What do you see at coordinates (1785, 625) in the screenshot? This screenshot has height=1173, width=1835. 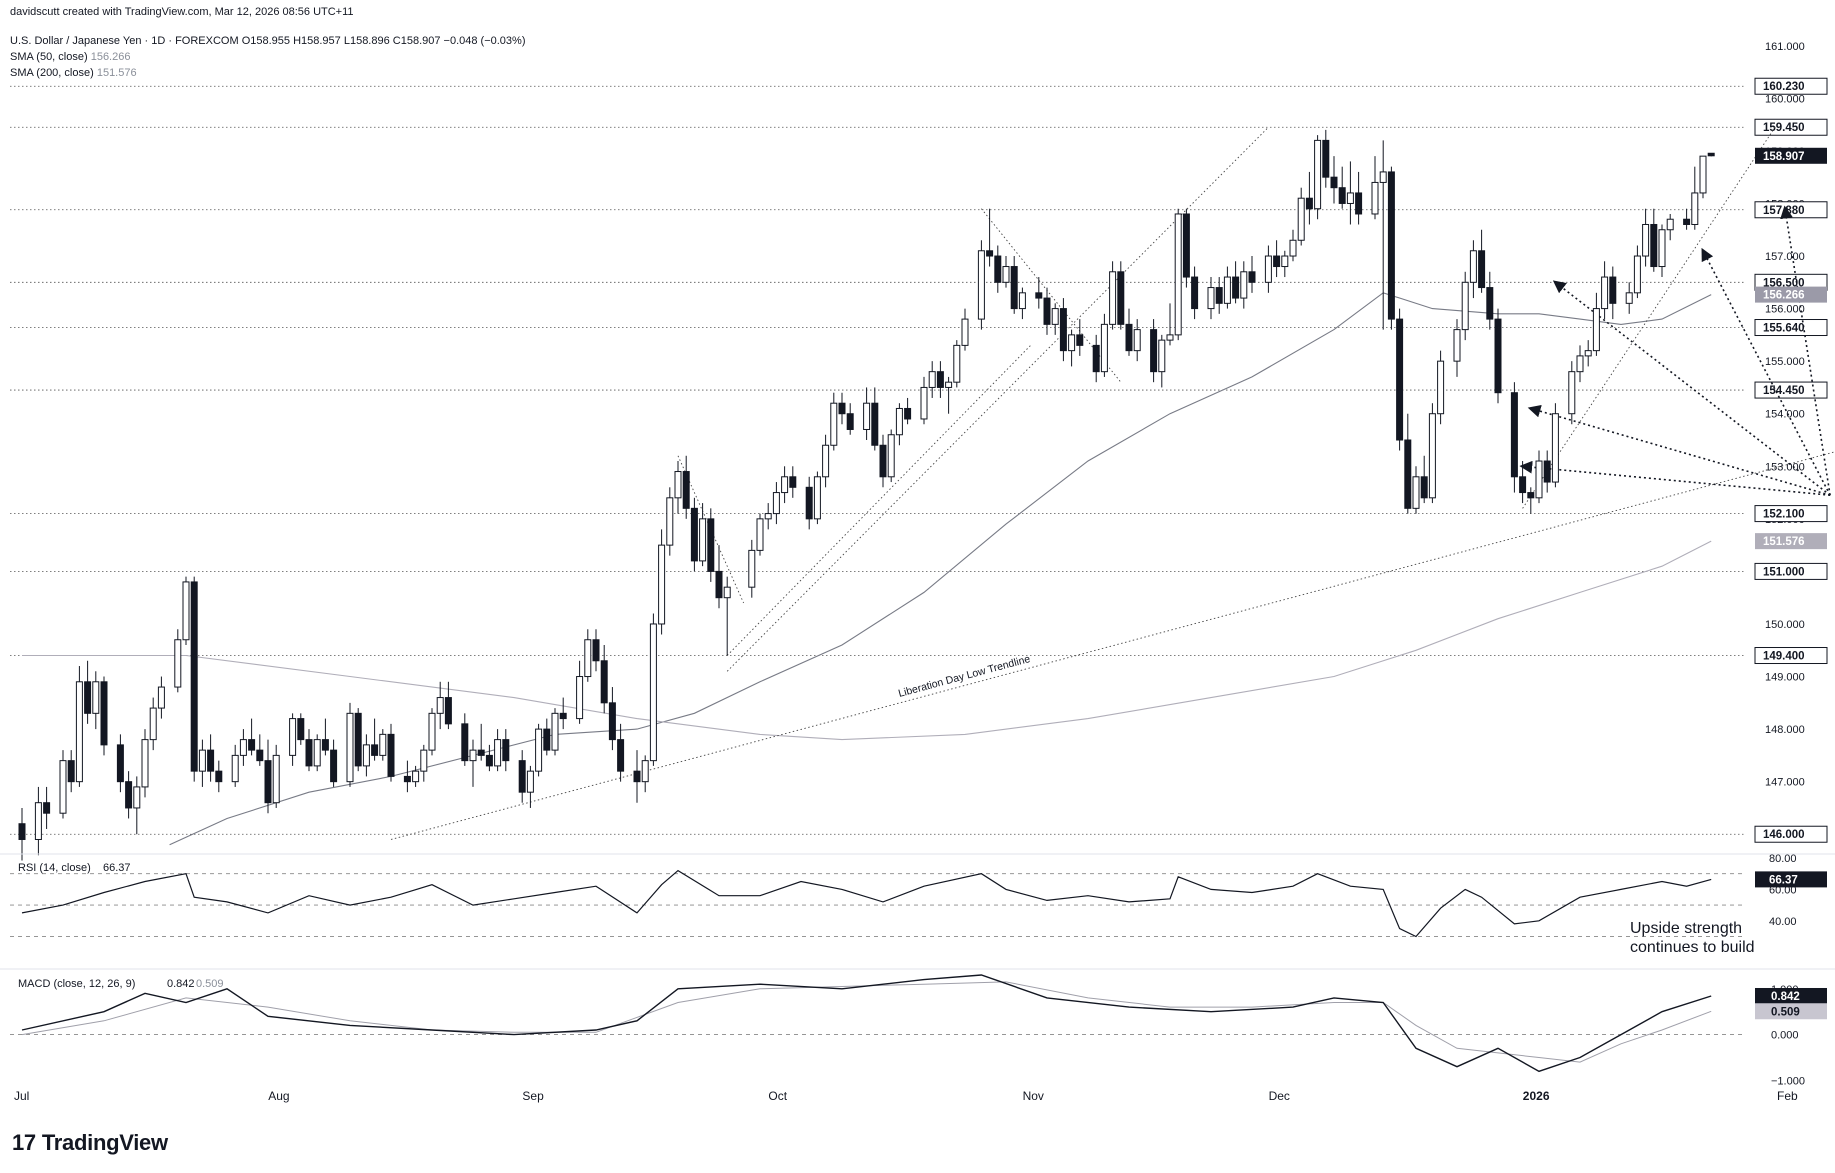 I see `y-axis-tick-label: 150.000` at bounding box center [1785, 625].